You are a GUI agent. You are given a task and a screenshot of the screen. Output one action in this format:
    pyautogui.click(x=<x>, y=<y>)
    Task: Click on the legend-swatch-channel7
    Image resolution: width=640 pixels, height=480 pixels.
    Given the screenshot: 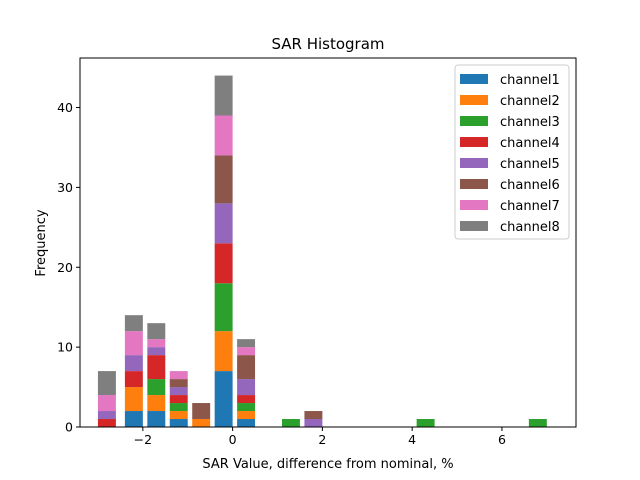 What is the action you would take?
    pyautogui.click(x=474, y=205)
    